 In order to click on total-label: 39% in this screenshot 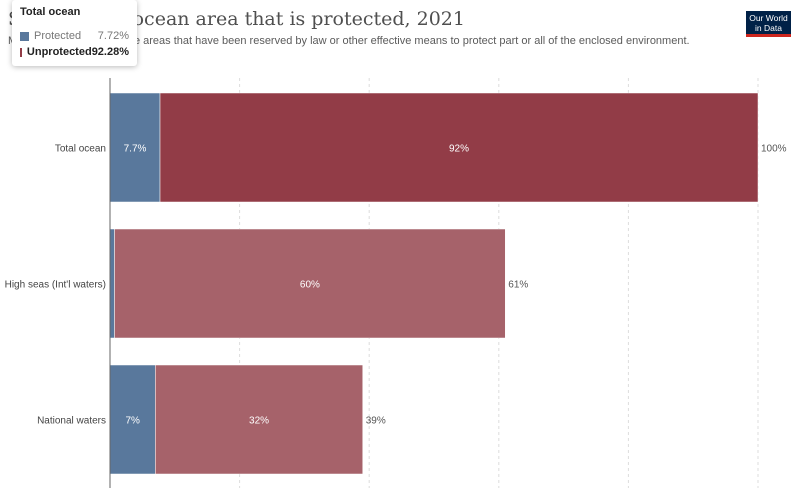, I will do `click(376, 421)`.